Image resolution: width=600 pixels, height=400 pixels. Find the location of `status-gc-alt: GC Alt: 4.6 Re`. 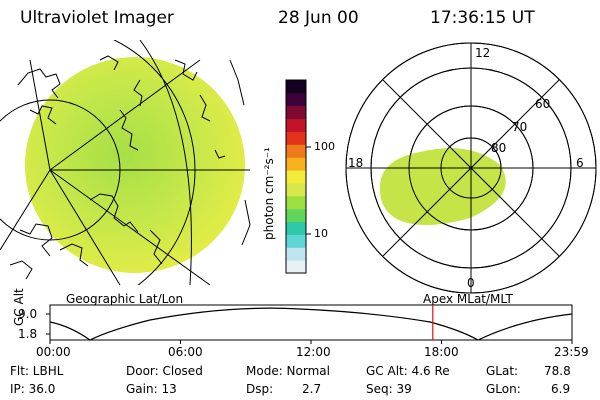

status-gc-alt: GC Alt: 4.6 Re is located at coordinates (408, 371).